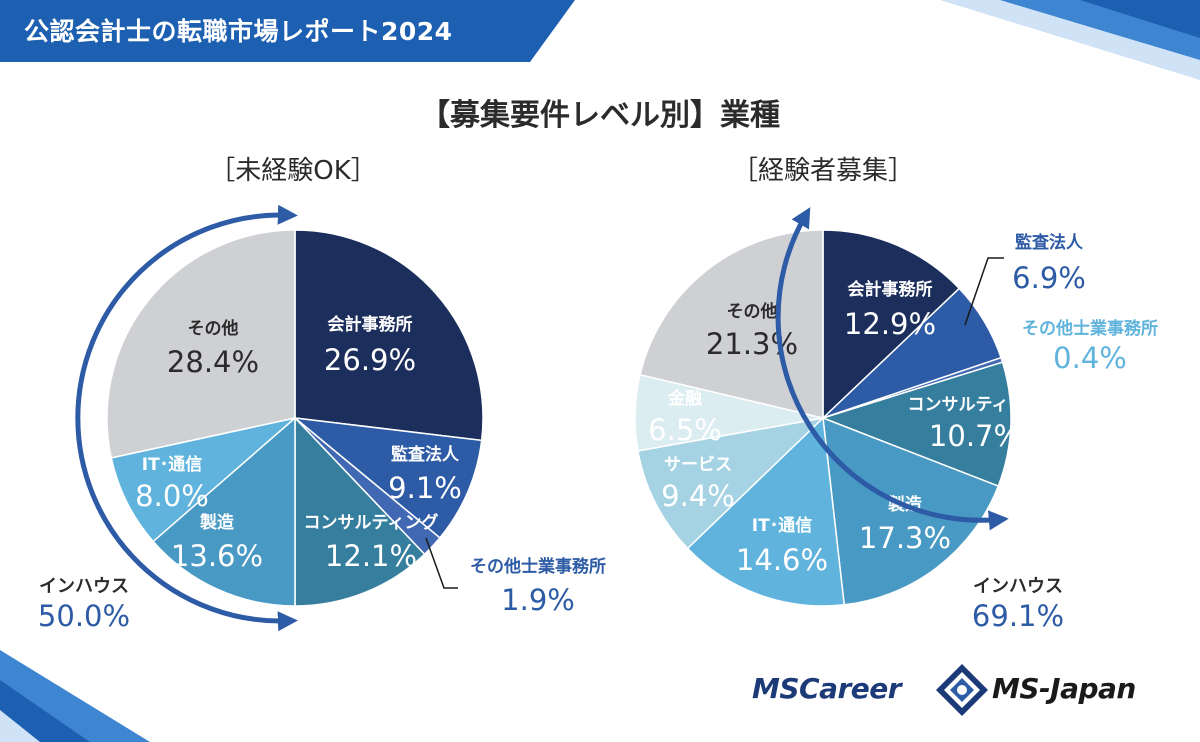  I want to click on slice-value-label: 14.6%, so click(782, 560).